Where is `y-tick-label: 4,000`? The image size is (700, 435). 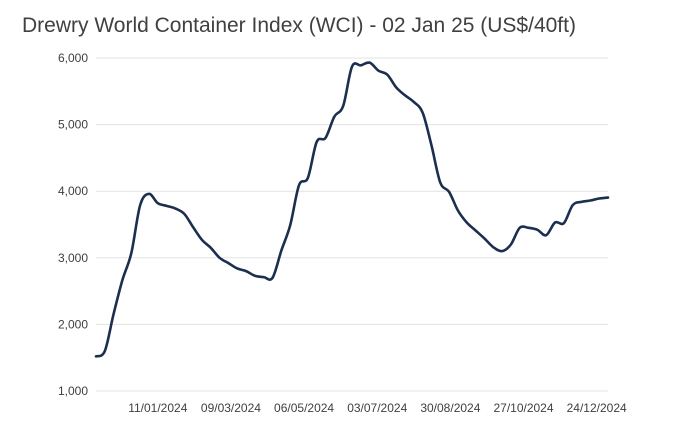 y-tick-label: 4,000 is located at coordinates (73, 191).